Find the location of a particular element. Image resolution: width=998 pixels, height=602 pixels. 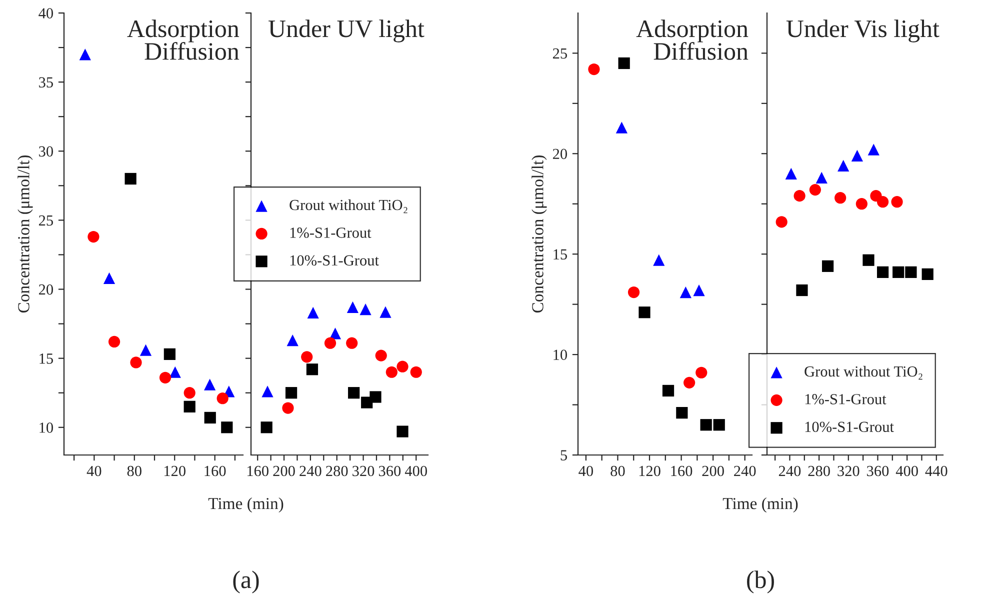

x-tick-label: 440 is located at coordinates (936, 471).